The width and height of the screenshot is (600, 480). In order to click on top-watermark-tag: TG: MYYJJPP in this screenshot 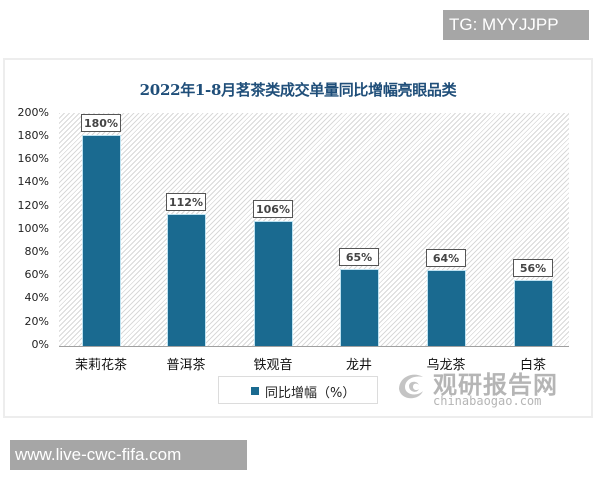, I will do `click(516, 25)`.